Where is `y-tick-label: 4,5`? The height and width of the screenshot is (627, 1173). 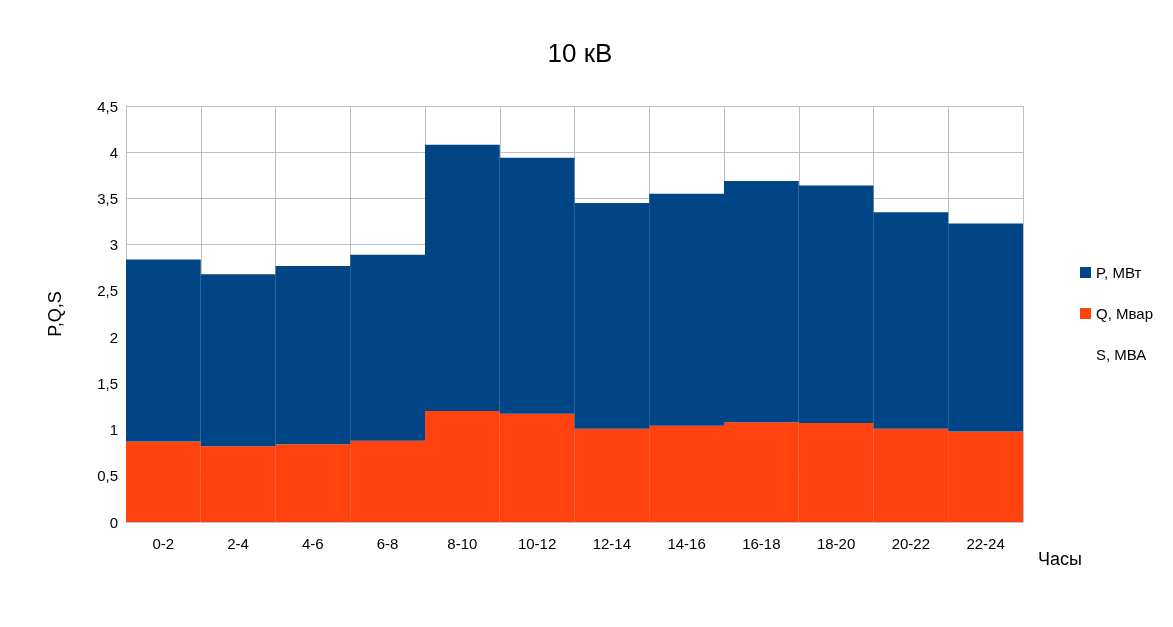 y-tick-label: 4,5 is located at coordinates (107, 106).